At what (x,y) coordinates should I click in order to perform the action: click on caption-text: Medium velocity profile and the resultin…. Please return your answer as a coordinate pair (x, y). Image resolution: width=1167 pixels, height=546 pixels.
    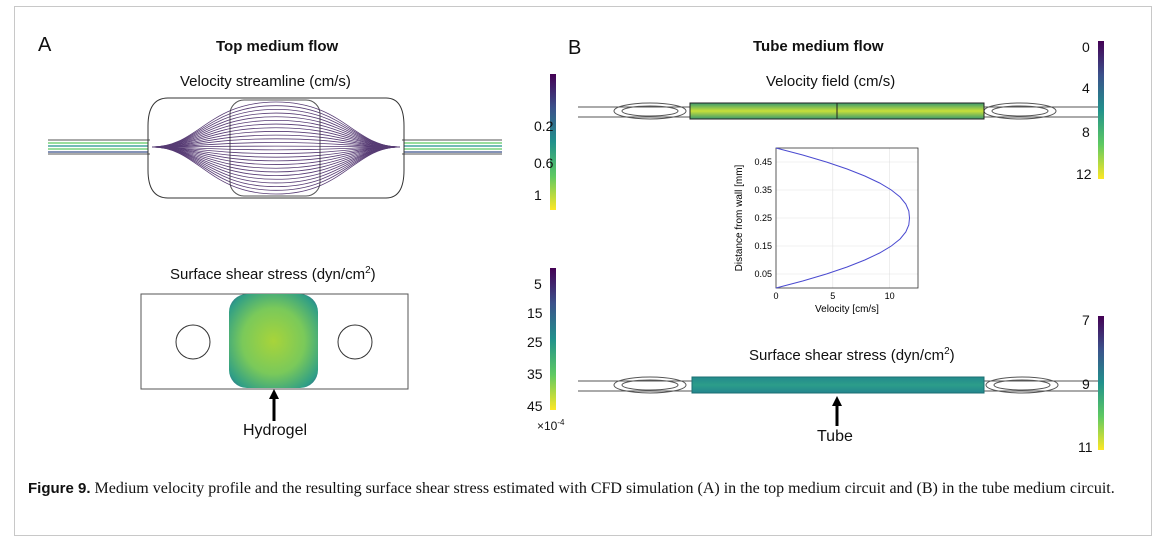
    Looking at the image, I should click on (602, 488).